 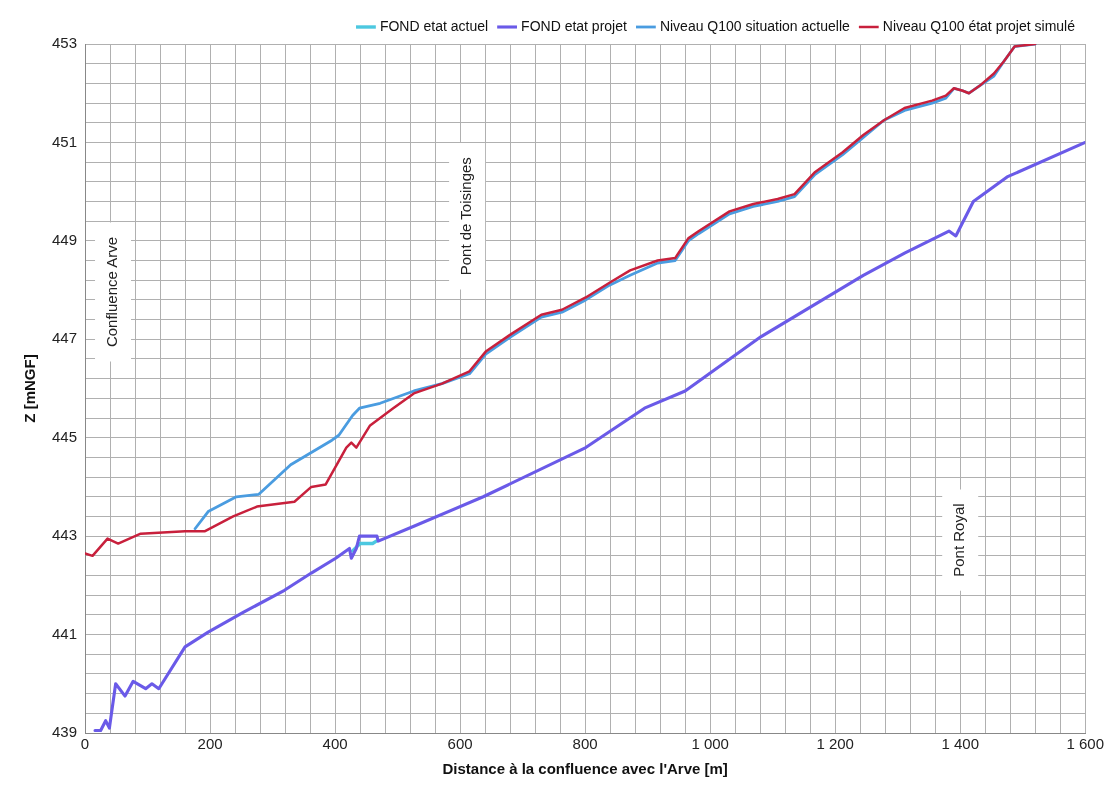 I want to click on x-axis-title: Distance à la confluence avec l'Arve [m], so click(x=585, y=769).